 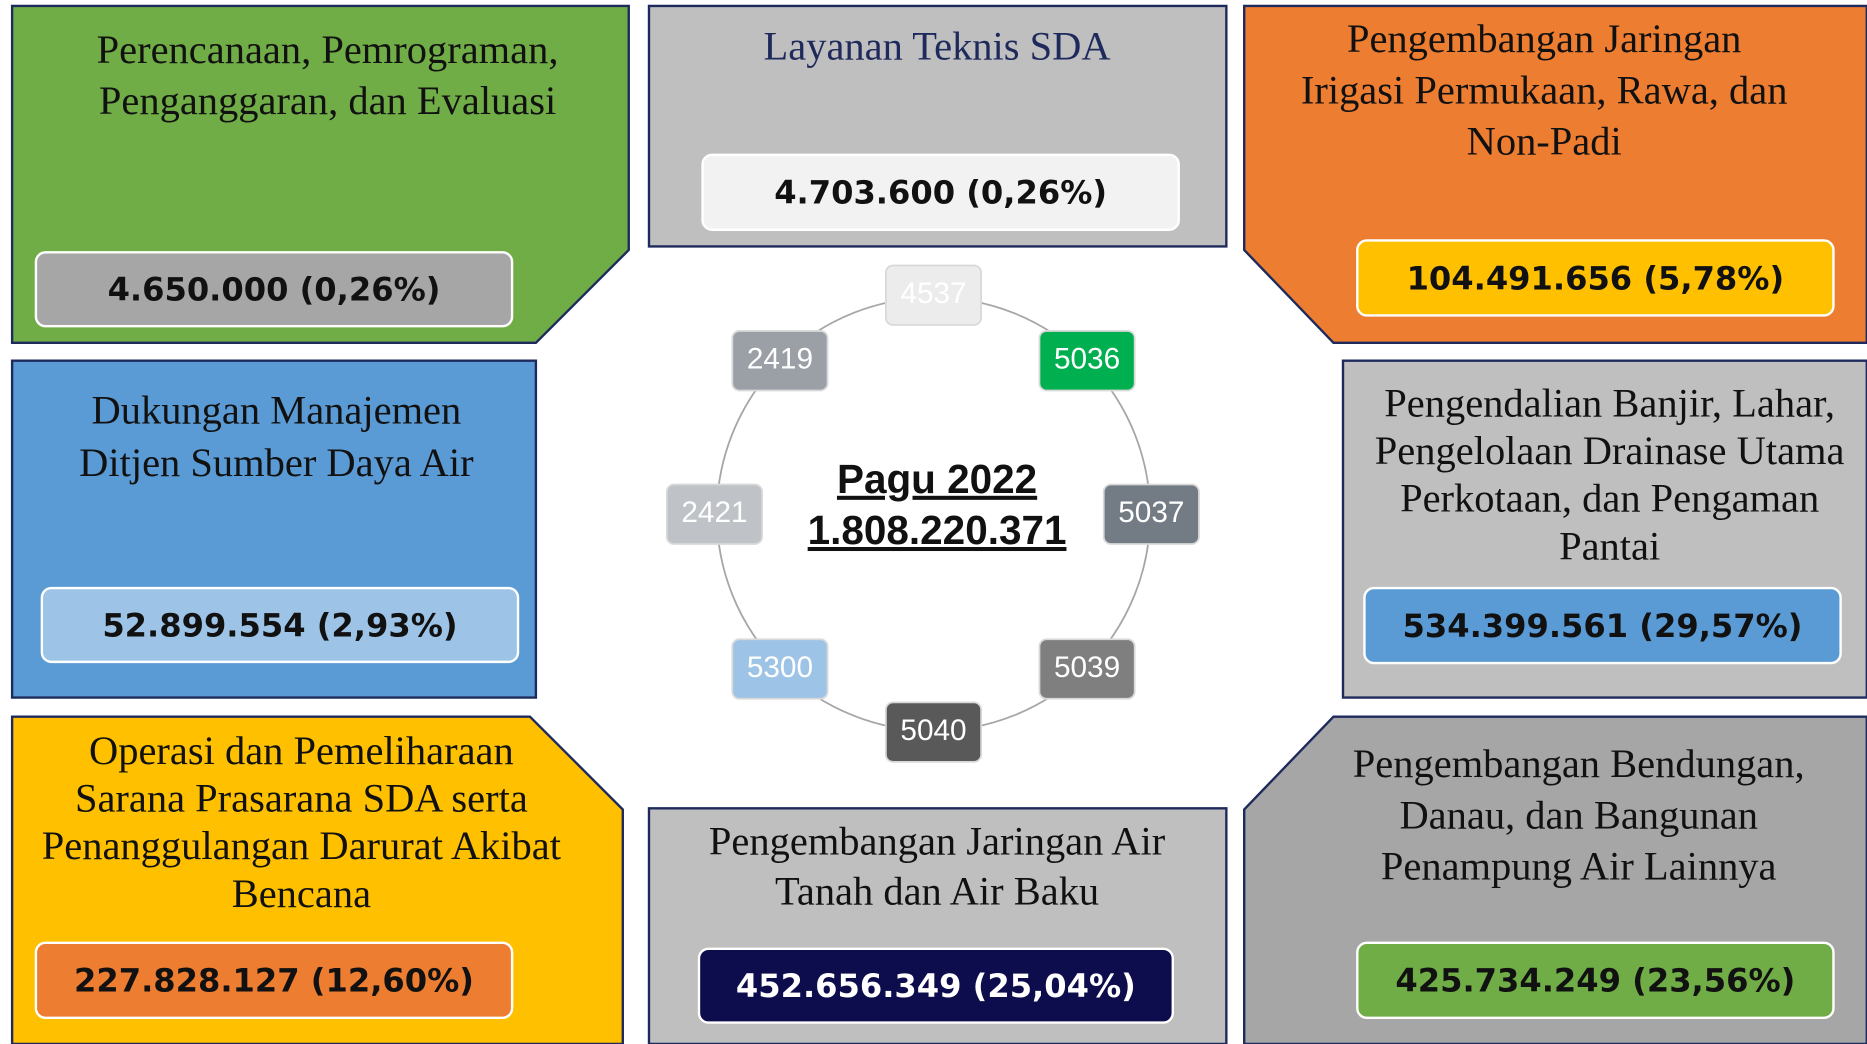 What do you see at coordinates (301, 893) in the screenshot?
I see `panel-title: Bencana` at bounding box center [301, 893].